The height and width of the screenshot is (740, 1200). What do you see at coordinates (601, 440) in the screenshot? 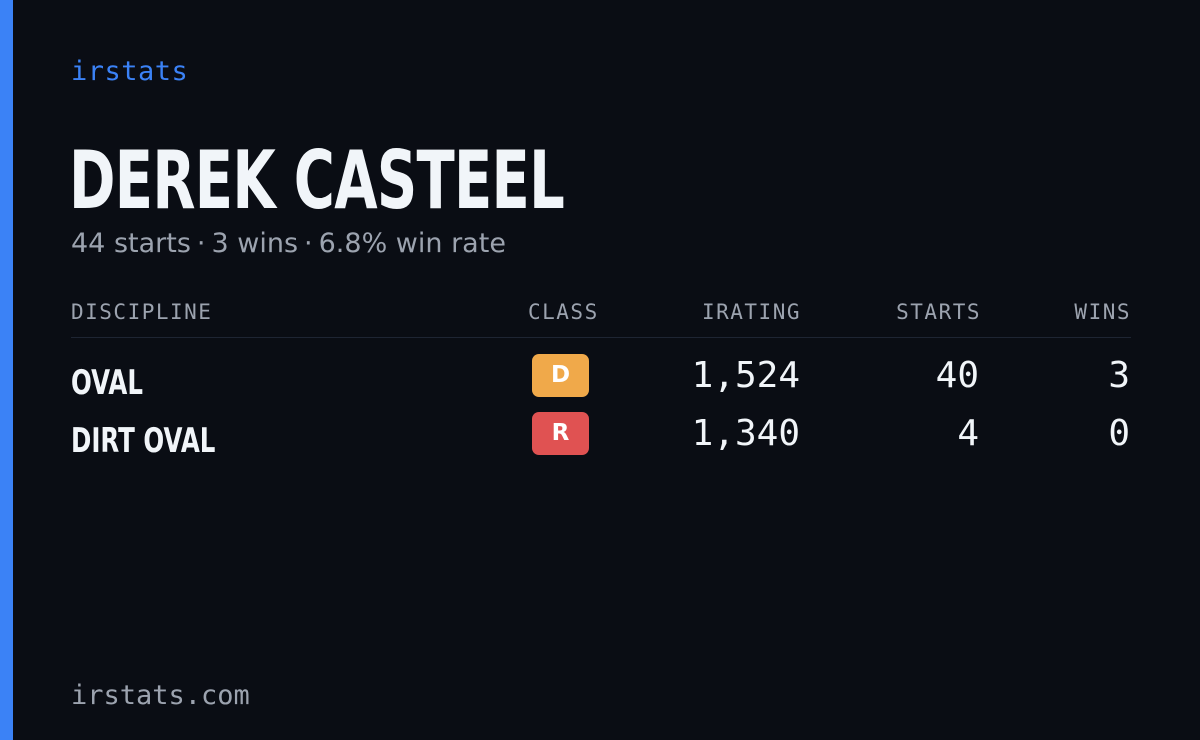
I see `table-row: DIRT OVAL R 1,340 4 0` at bounding box center [601, 440].